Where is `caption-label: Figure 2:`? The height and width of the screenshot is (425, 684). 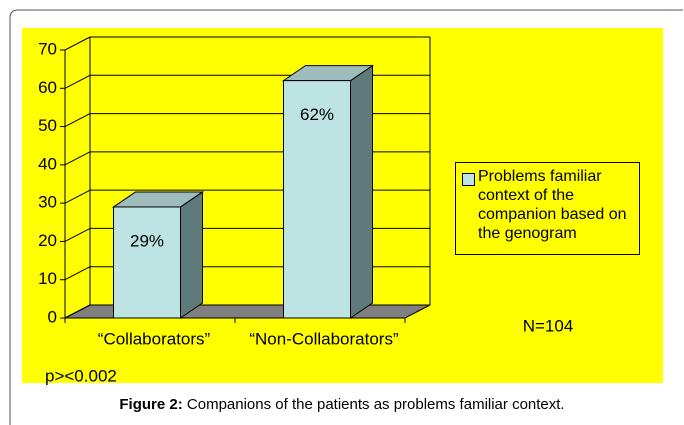 caption-label: Figure 2: is located at coordinates (151, 404).